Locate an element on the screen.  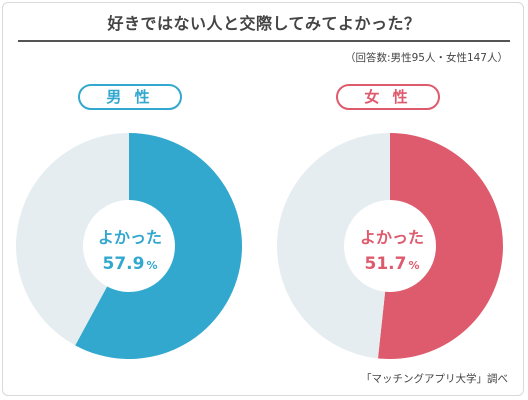
female-pie-slice-yokatta is located at coordinates (440, 246).